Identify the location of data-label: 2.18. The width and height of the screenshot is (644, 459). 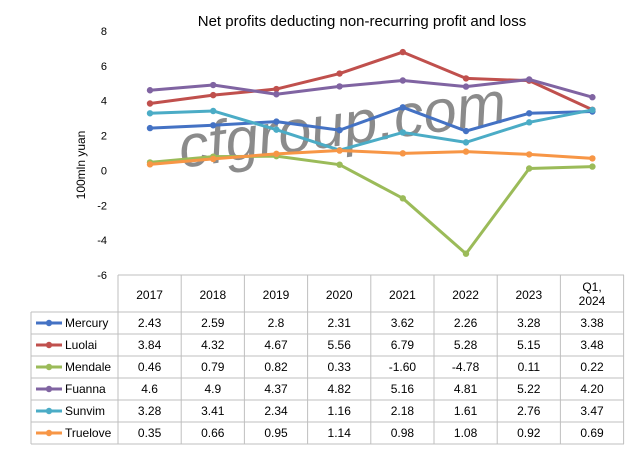
(403, 411).